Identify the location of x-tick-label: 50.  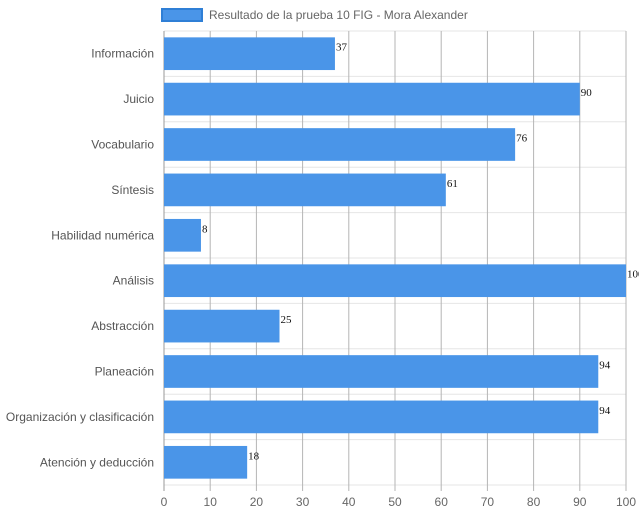
(395, 502).